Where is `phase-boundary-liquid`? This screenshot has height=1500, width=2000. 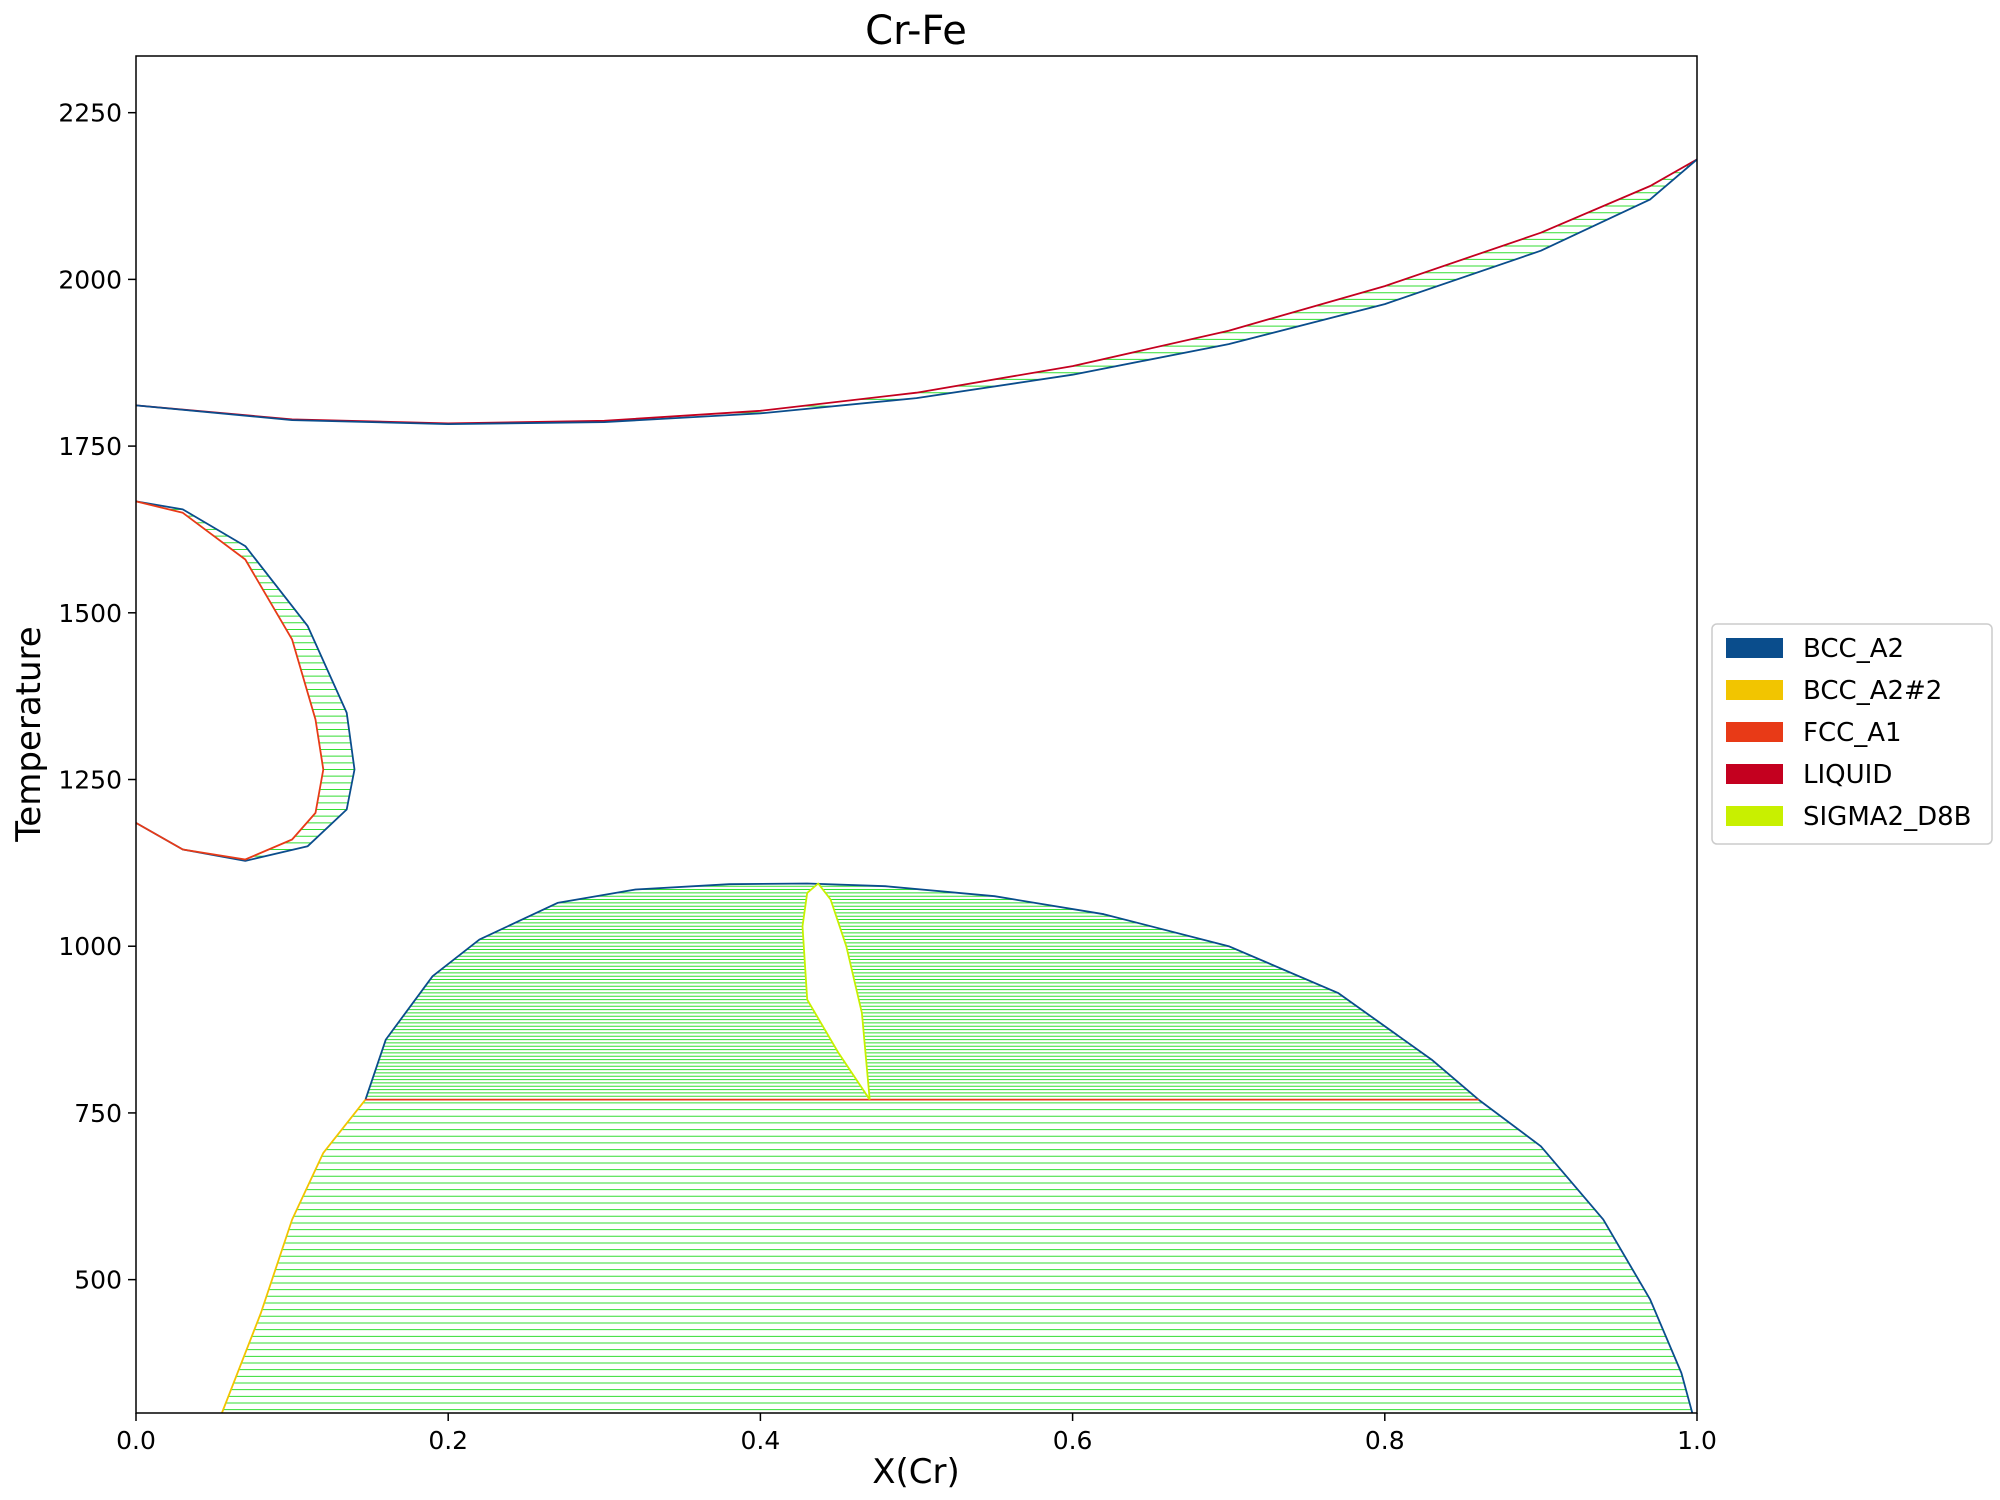
phase-boundary-liquid is located at coordinates (916, 291).